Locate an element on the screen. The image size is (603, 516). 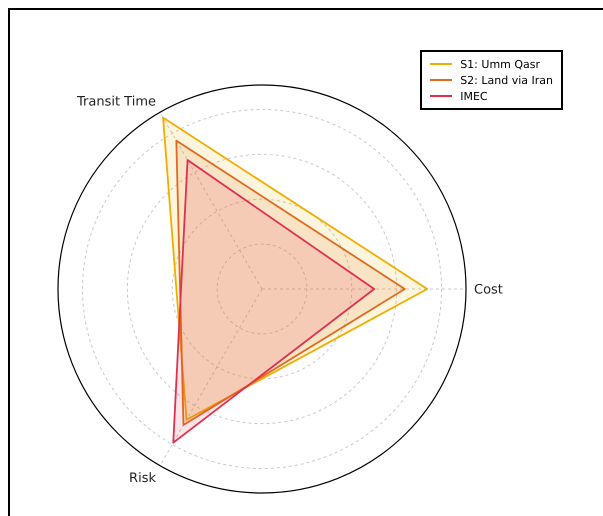
spoke-label: Risk is located at coordinates (142, 478).